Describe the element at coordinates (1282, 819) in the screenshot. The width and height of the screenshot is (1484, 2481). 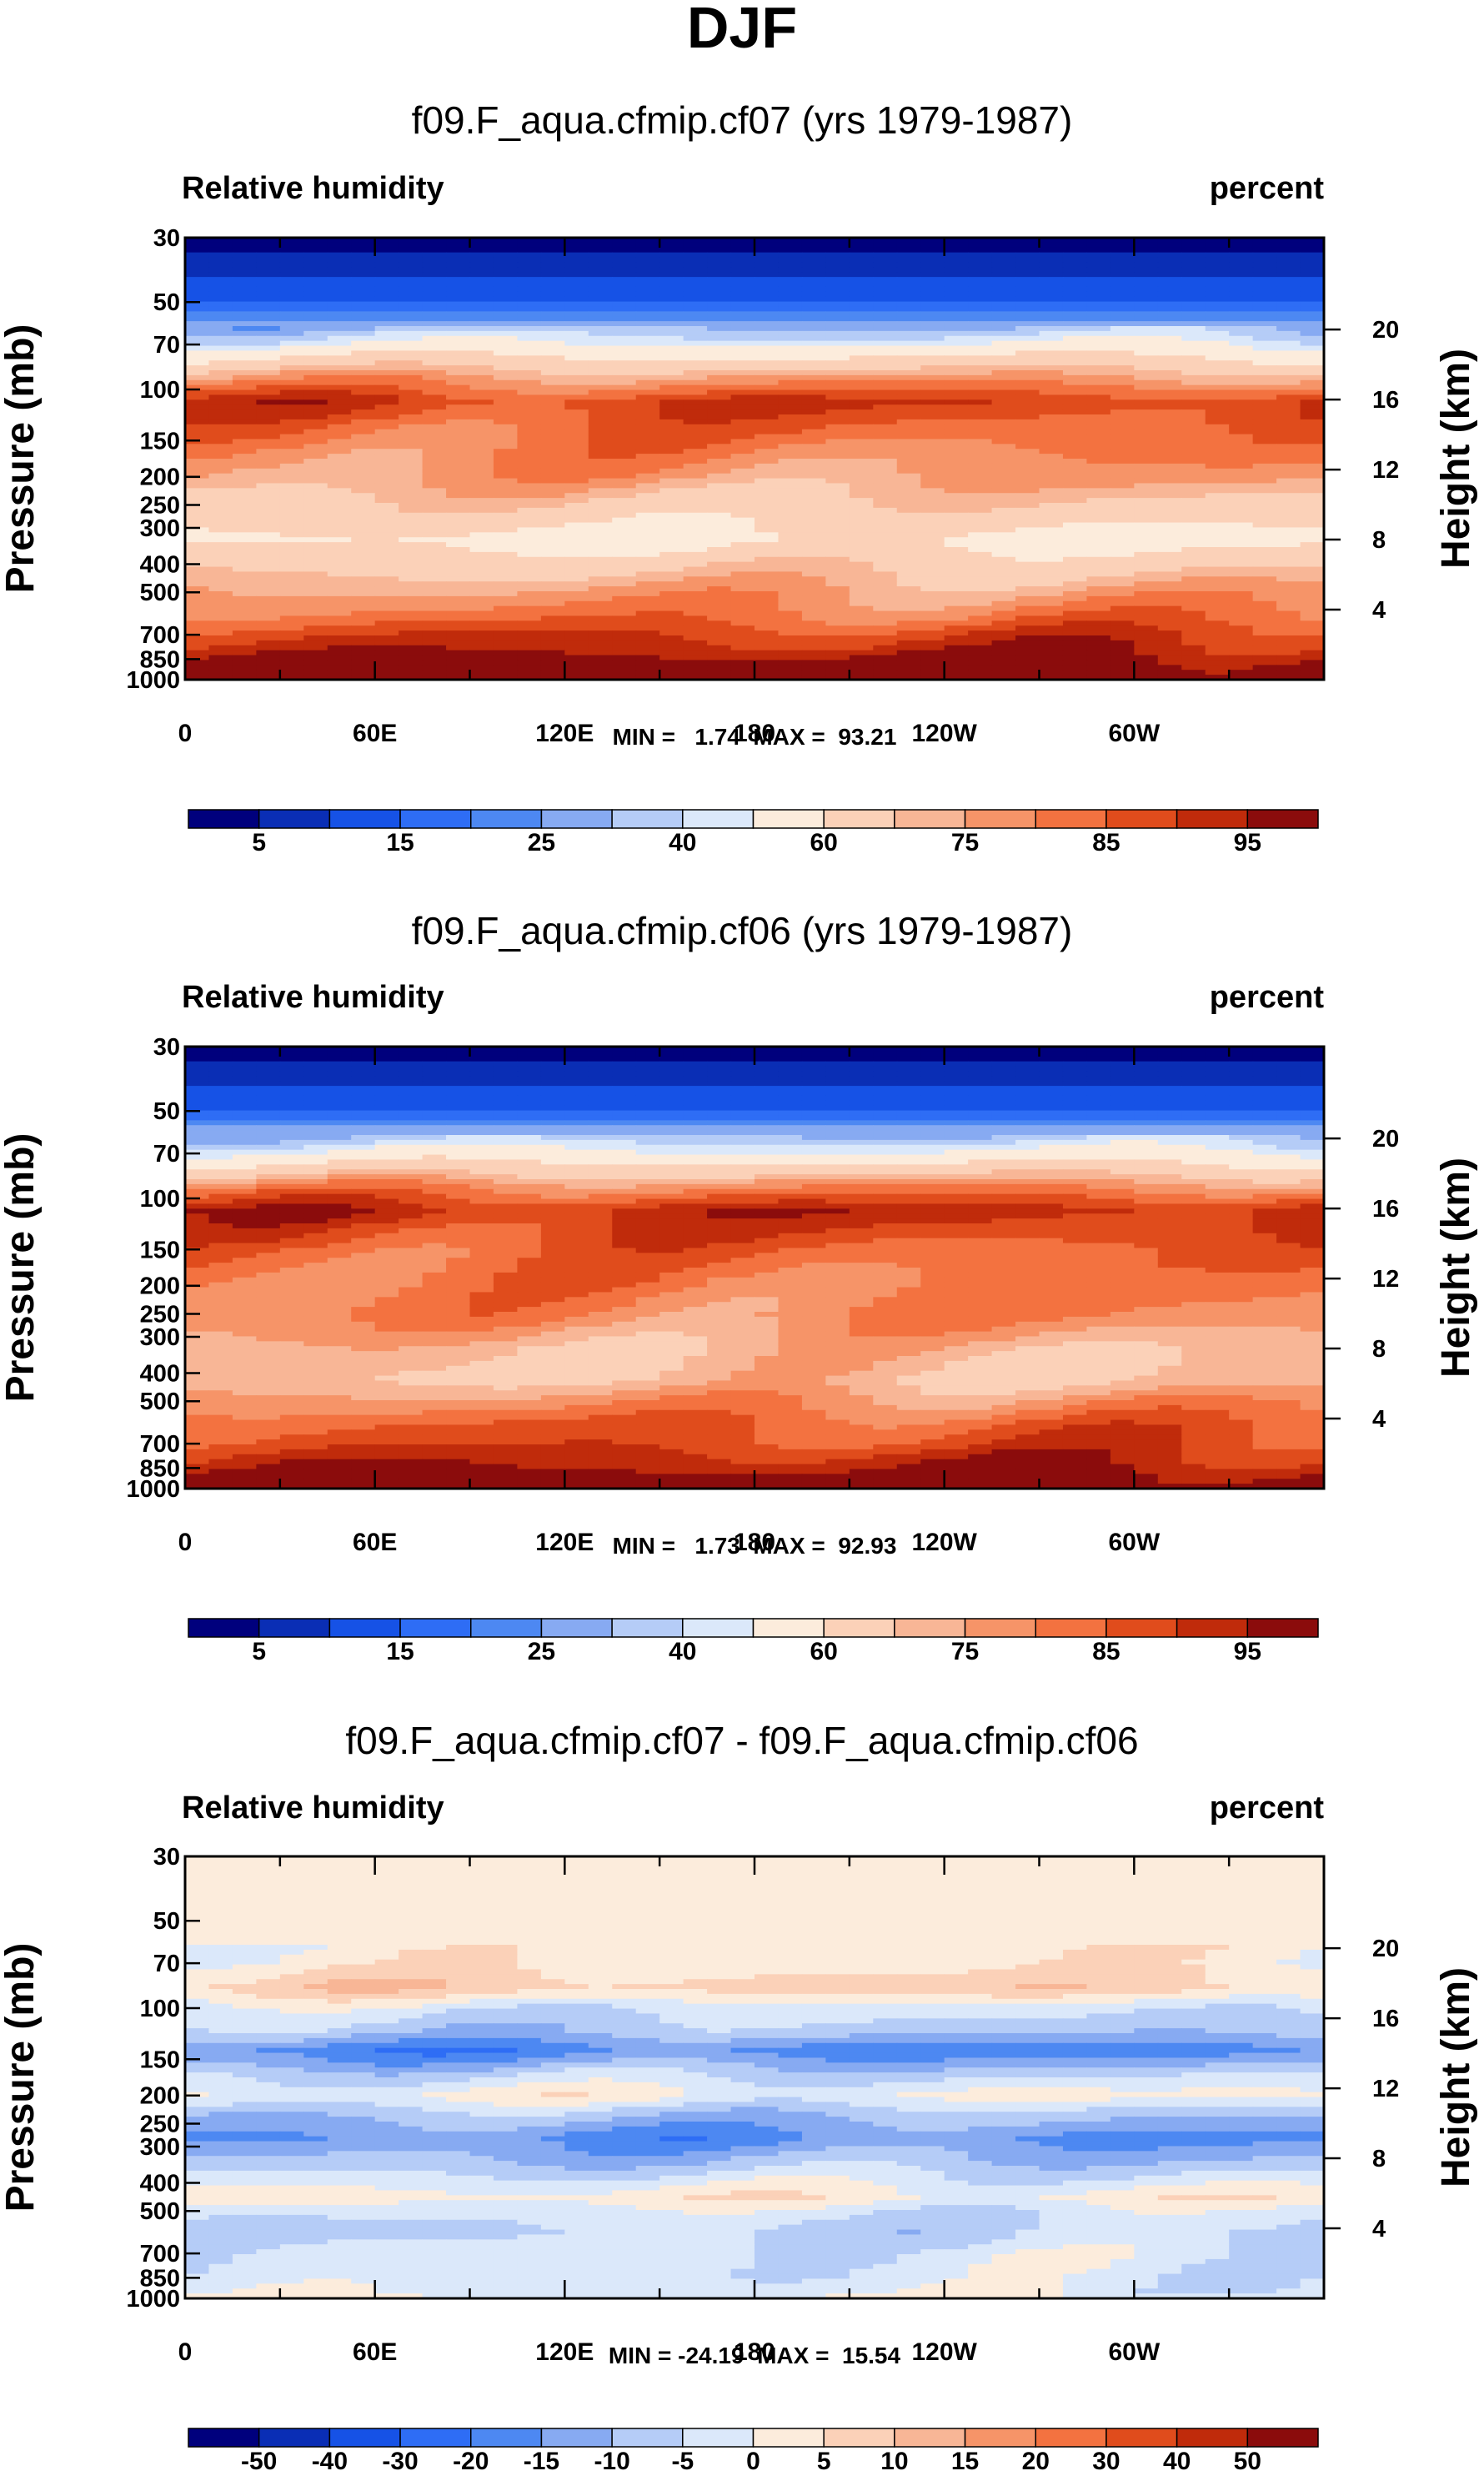
I see `colorbar-swatch` at that location.